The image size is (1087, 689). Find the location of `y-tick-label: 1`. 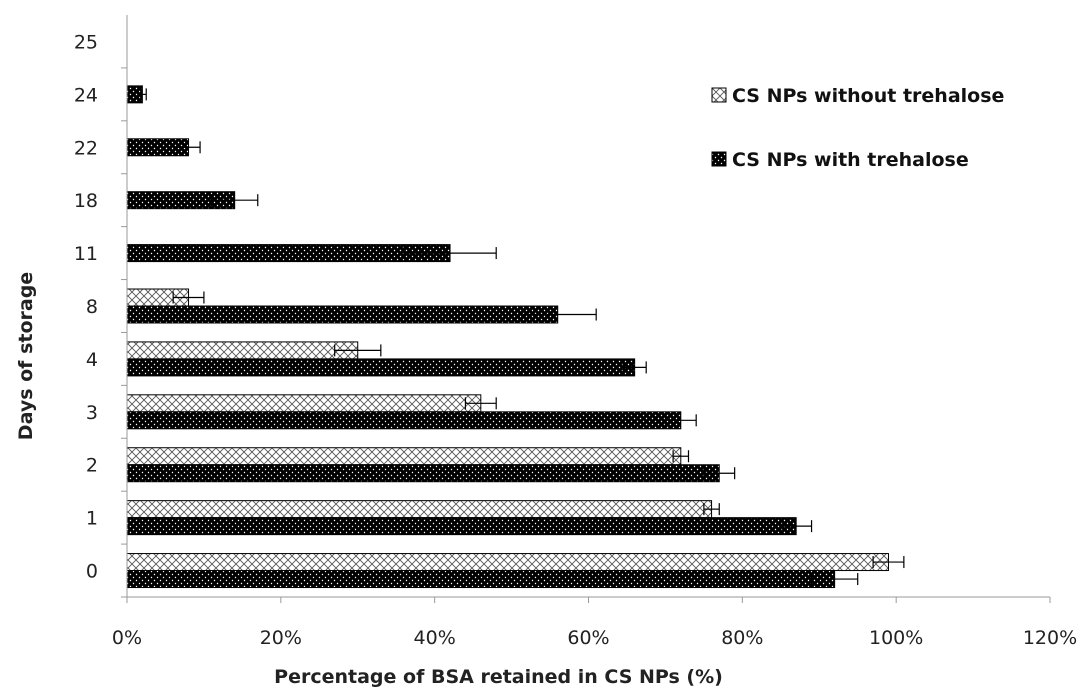

y-tick-label: 1 is located at coordinates (92, 519).